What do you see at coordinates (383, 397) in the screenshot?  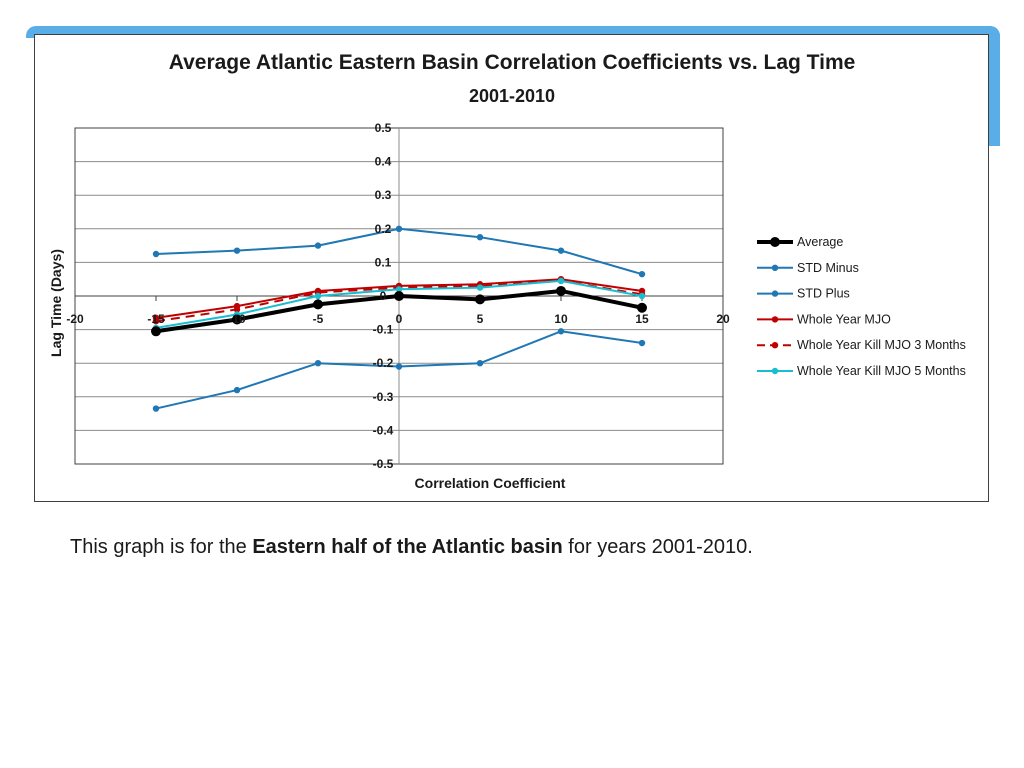 I see `y-tick-label: -0.3` at bounding box center [383, 397].